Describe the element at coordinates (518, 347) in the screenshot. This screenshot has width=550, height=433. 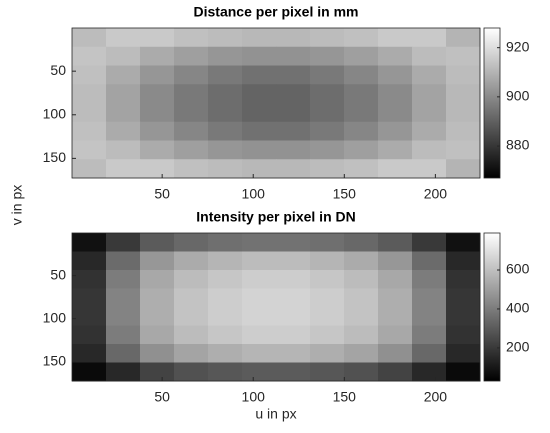
I see `colorbar-tick-label: 200` at that location.